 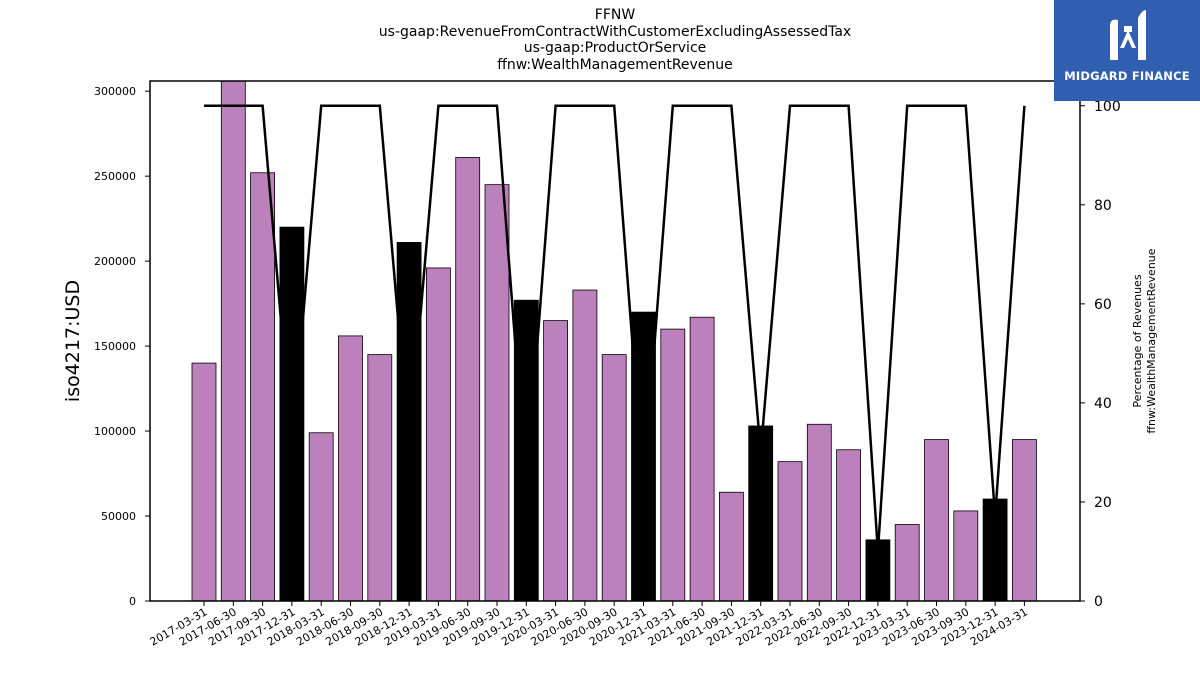 I want to click on y2-tick-label: 60, so click(x=1103, y=305).